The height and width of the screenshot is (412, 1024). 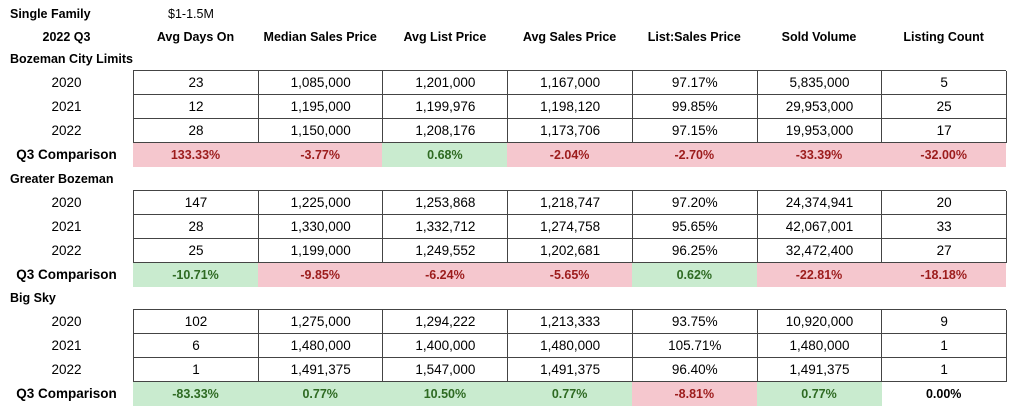 What do you see at coordinates (694, 394) in the screenshot?
I see `comparison-cell: -8.81%` at bounding box center [694, 394].